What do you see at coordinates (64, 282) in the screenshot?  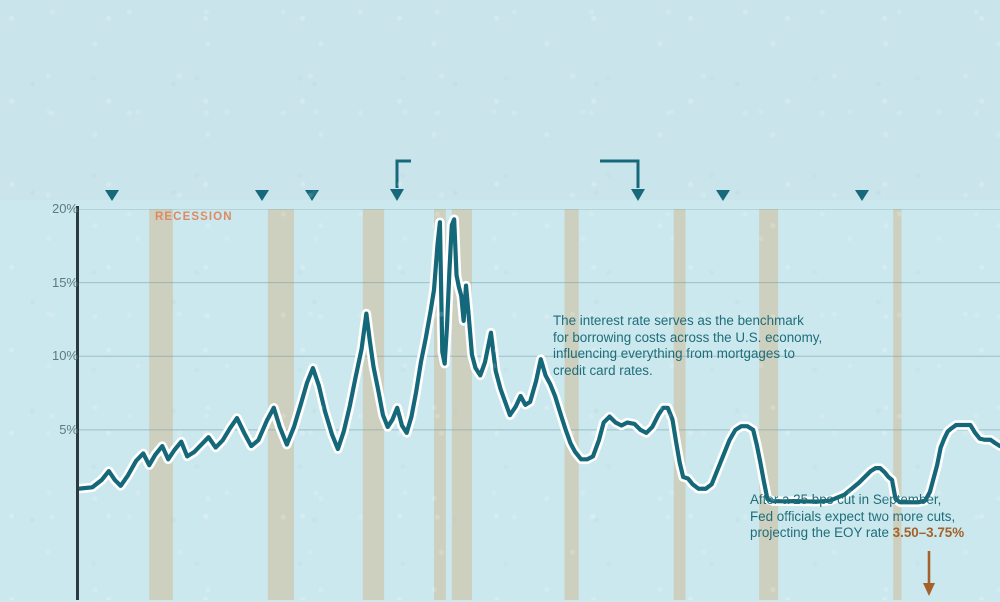 I see `y-axis-tick-label: 15%` at bounding box center [64, 282].